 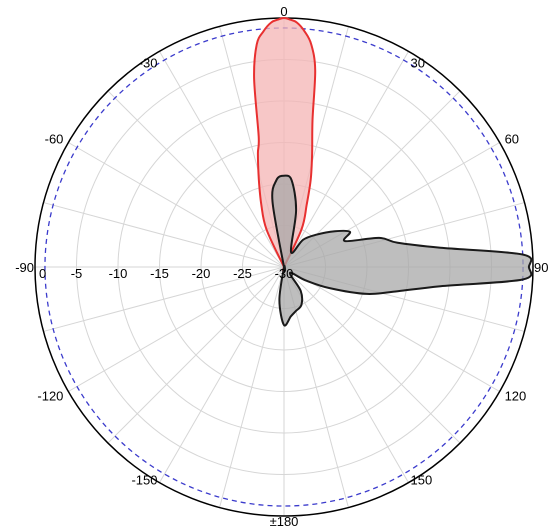 I want to click on radial-tick-label: -5, so click(x=77, y=273).